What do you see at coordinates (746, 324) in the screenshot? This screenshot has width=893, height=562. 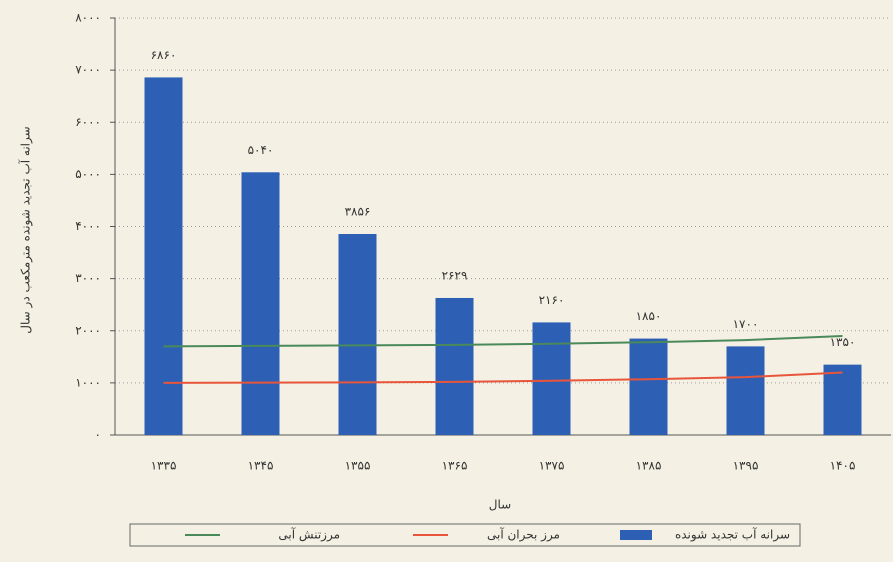 I see `data-label: ۱۷۰۰` at bounding box center [746, 324].